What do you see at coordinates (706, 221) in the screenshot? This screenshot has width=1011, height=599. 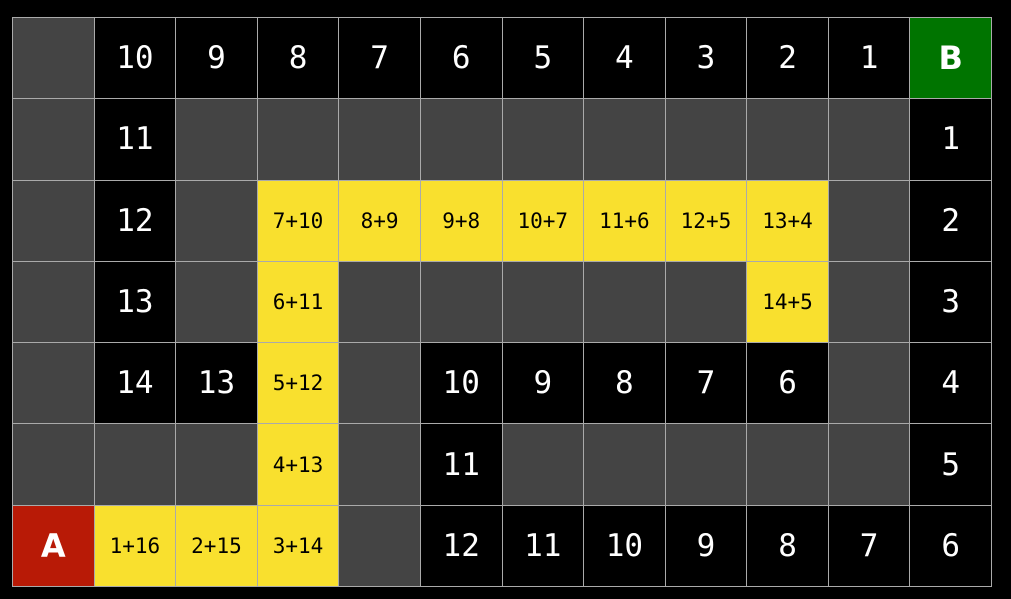 I see `path-cell: 12+5` at bounding box center [706, 221].